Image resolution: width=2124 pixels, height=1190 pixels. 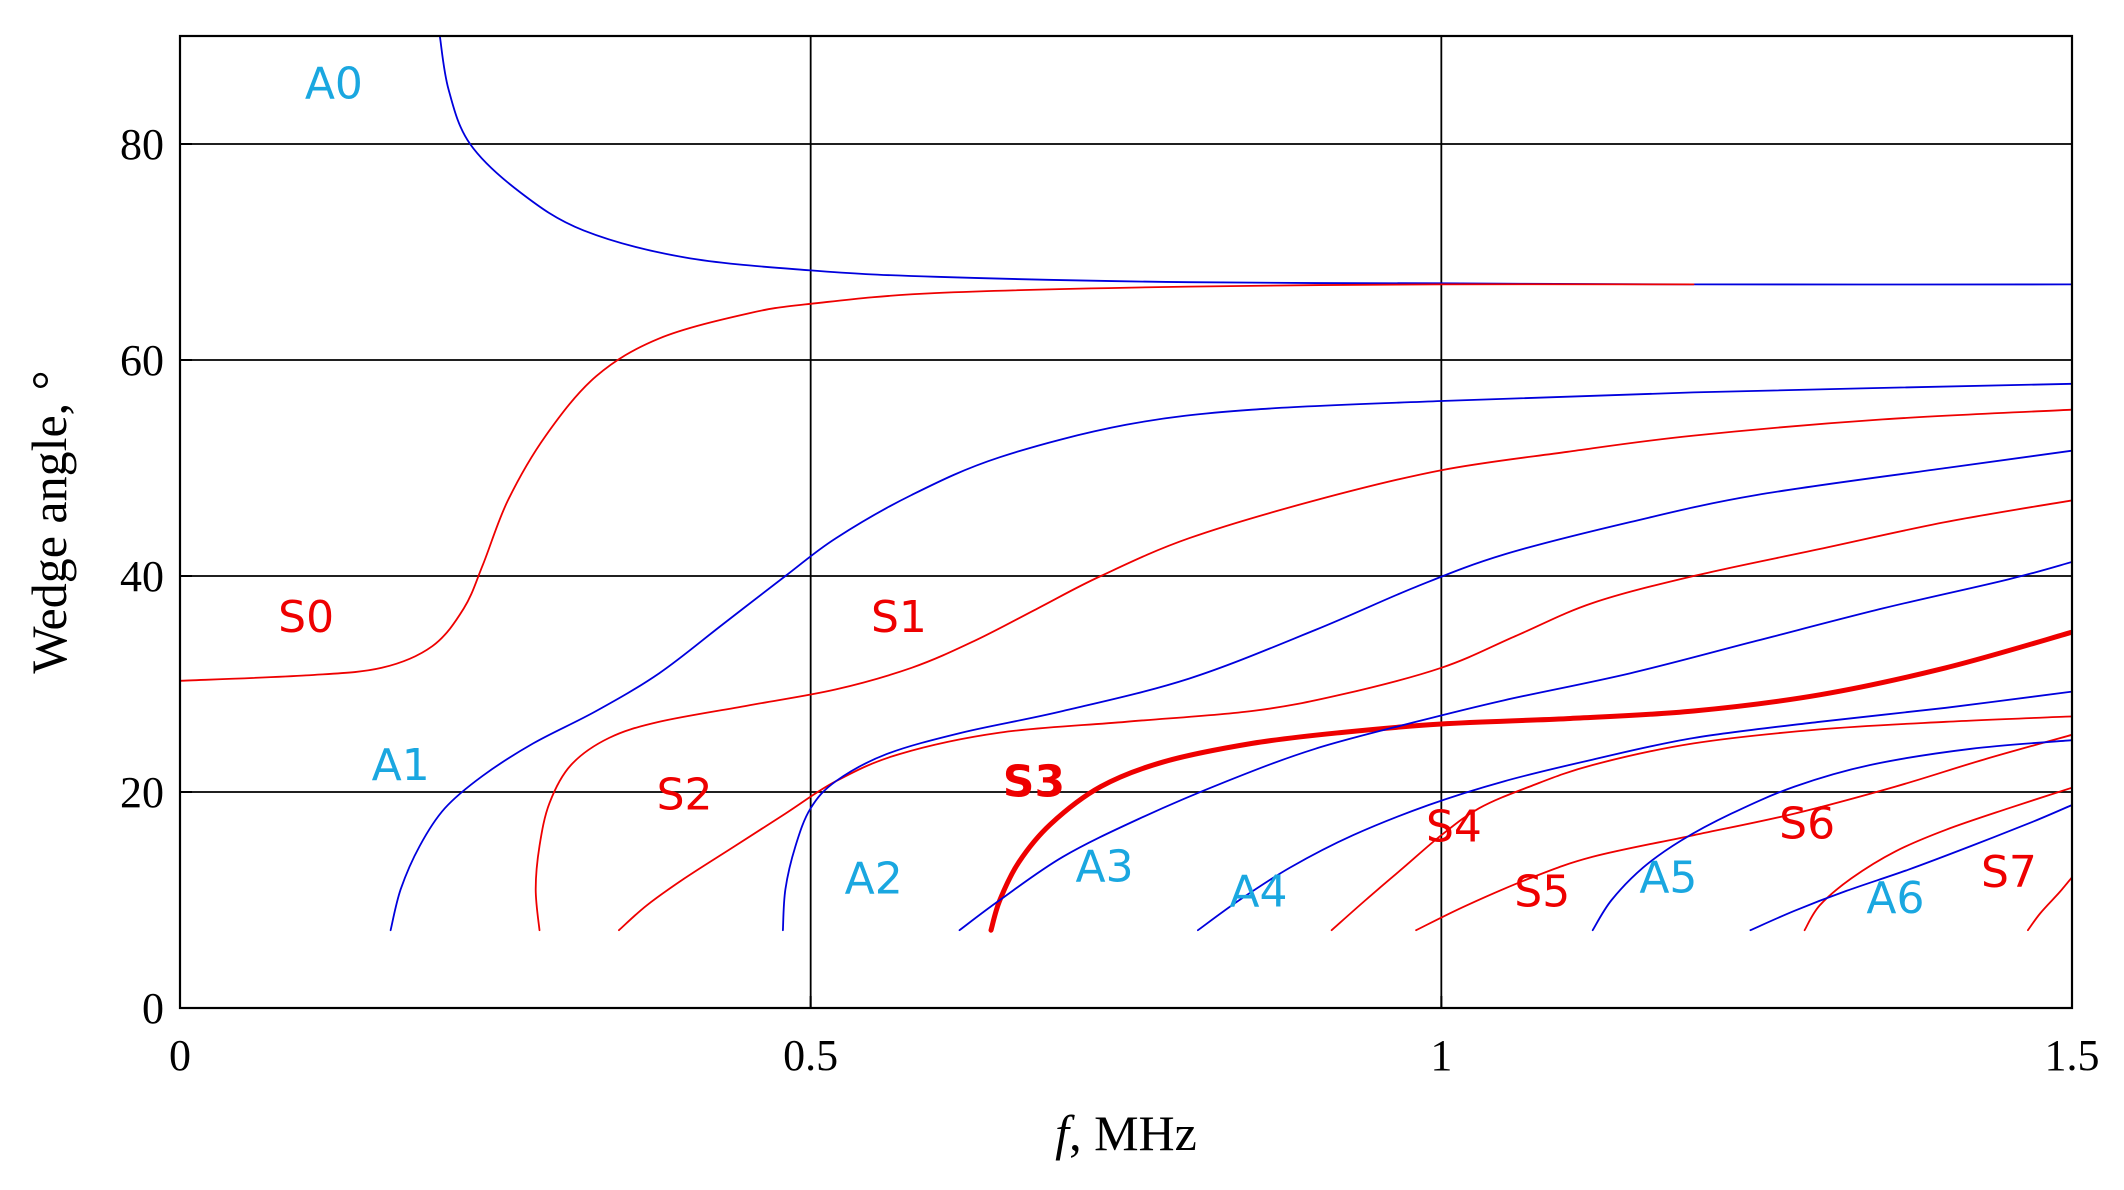 I want to click on curve-s4, so click(x=1701, y=823).